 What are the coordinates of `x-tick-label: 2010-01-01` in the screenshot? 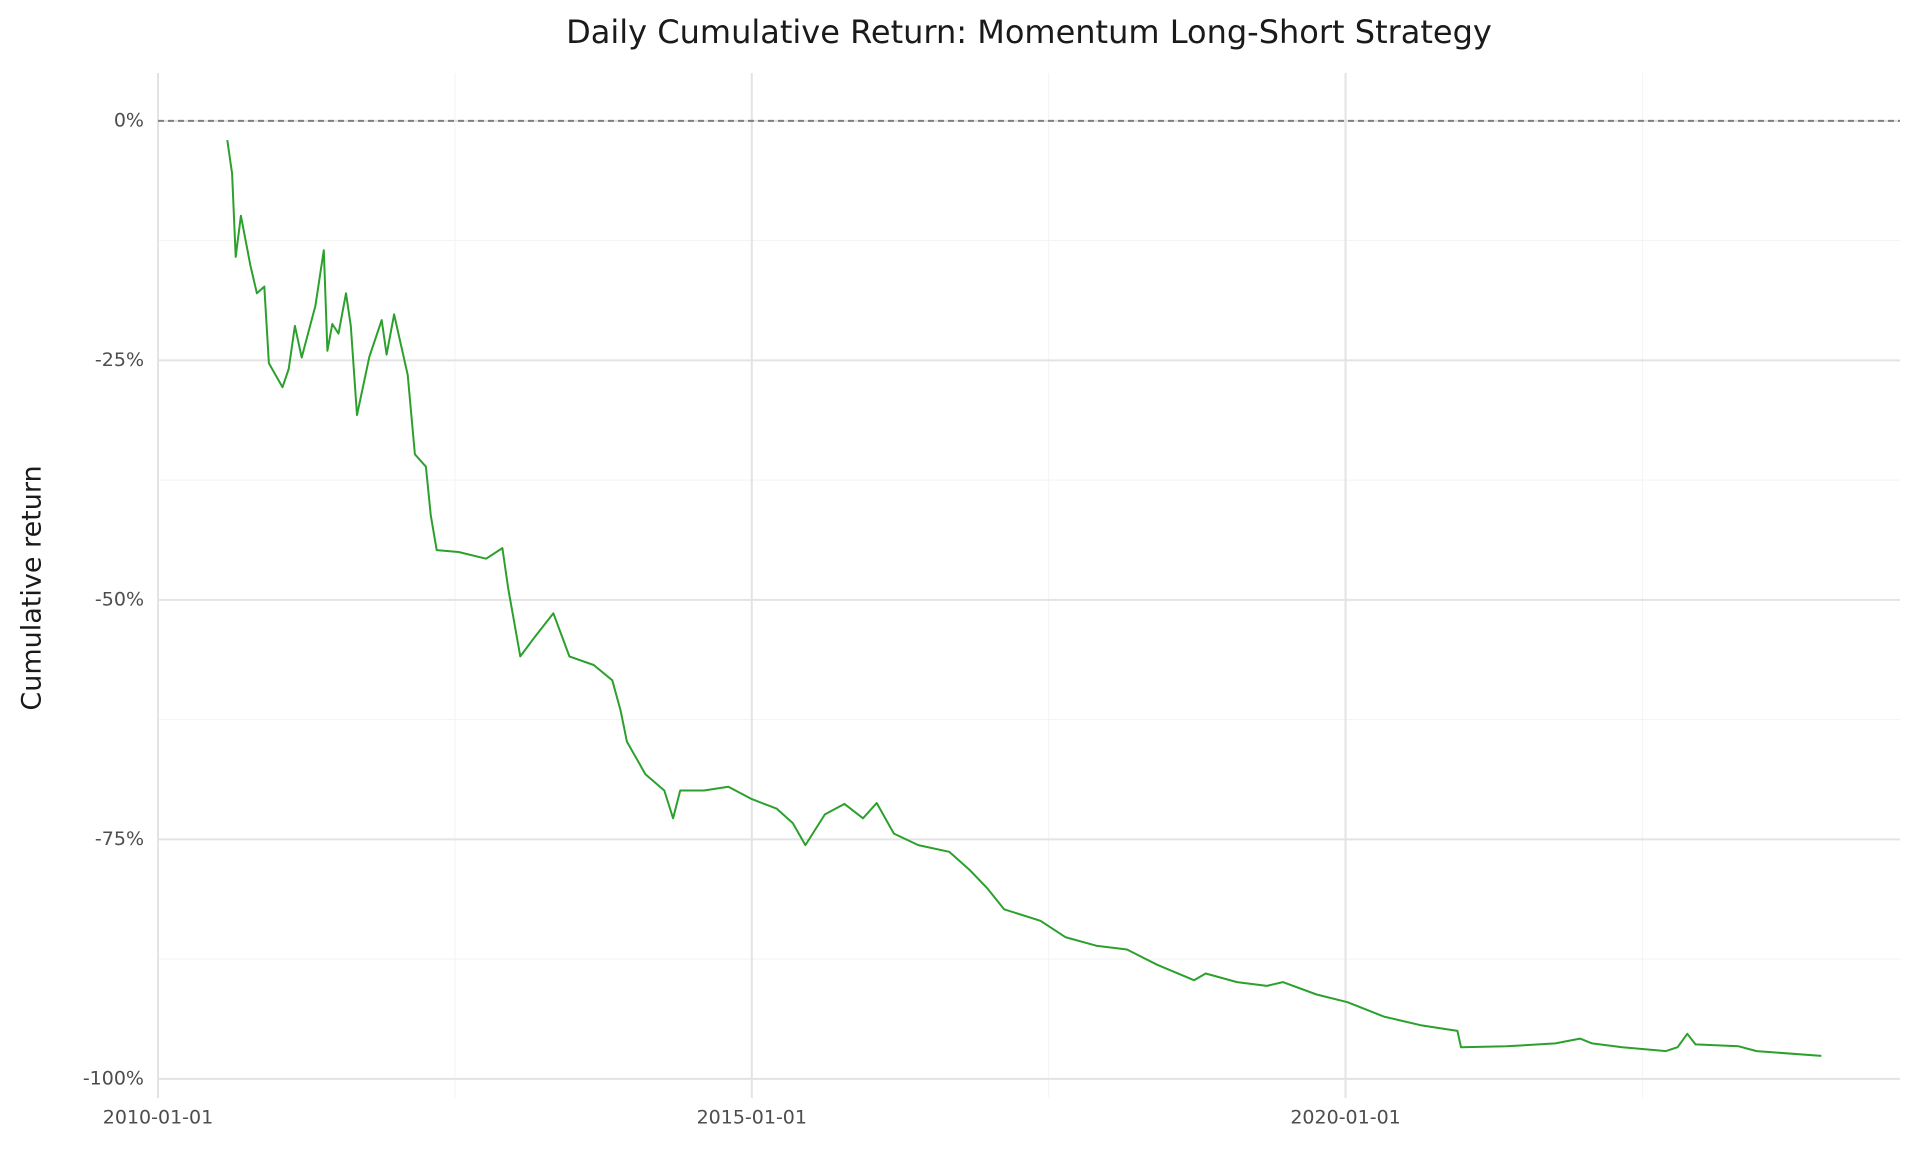 It's located at (158, 1118).